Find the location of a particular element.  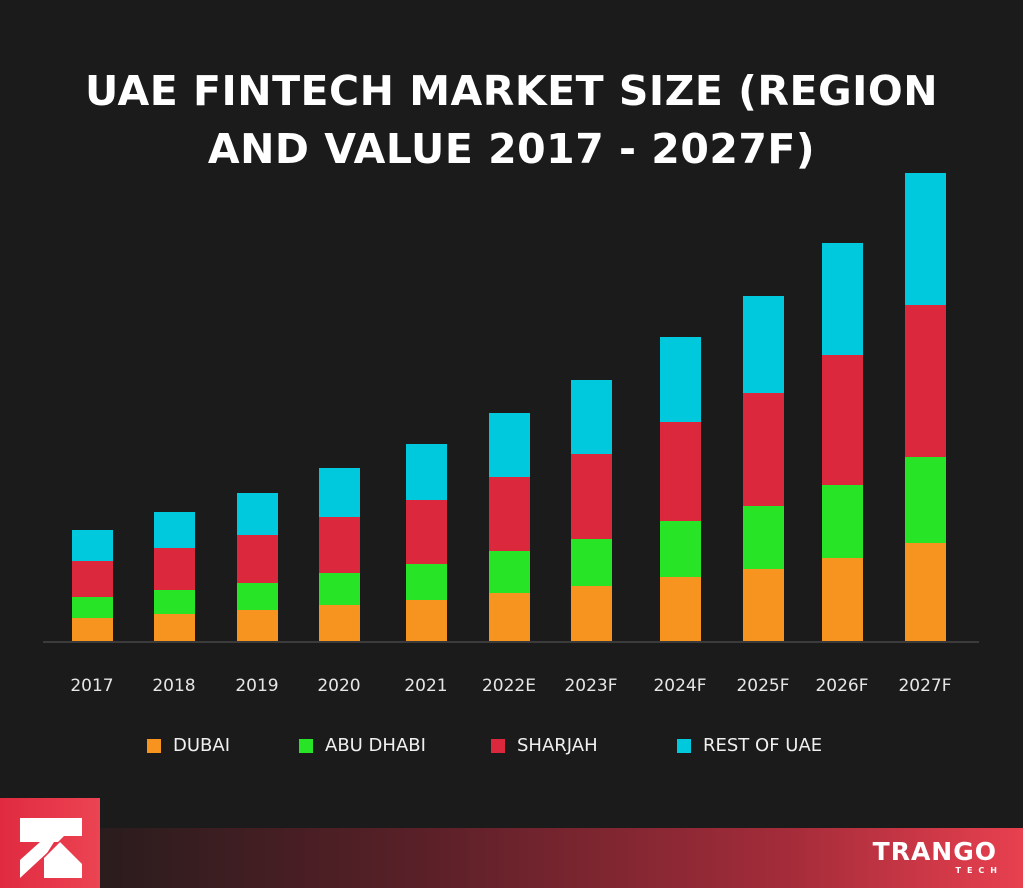

brand-name: TRANGO is located at coordinates (934, 851).